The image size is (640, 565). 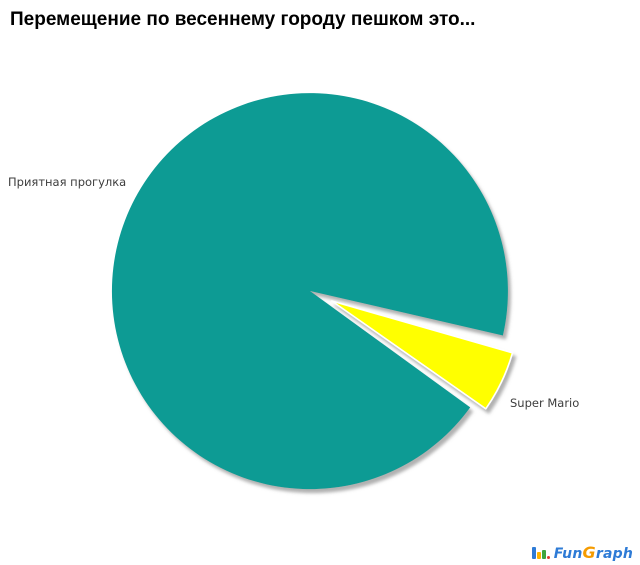 I want to click on logo-dot-red, so click(x=548, y=557).